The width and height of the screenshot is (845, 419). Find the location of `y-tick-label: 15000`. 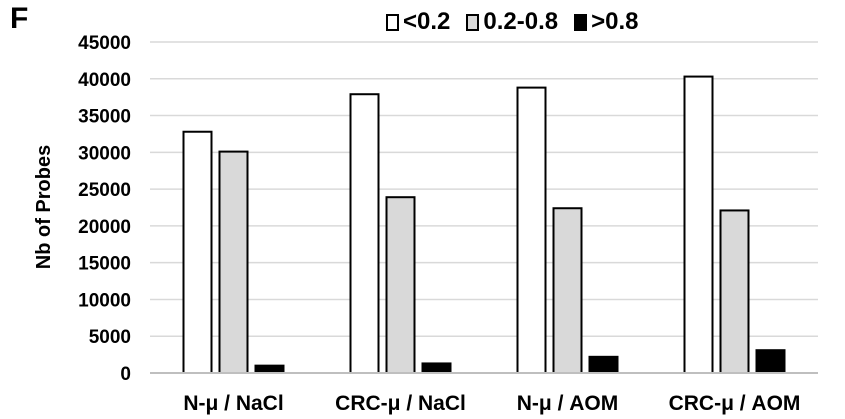

y-tick-label: 15000 is located at coordinates (104, 264).